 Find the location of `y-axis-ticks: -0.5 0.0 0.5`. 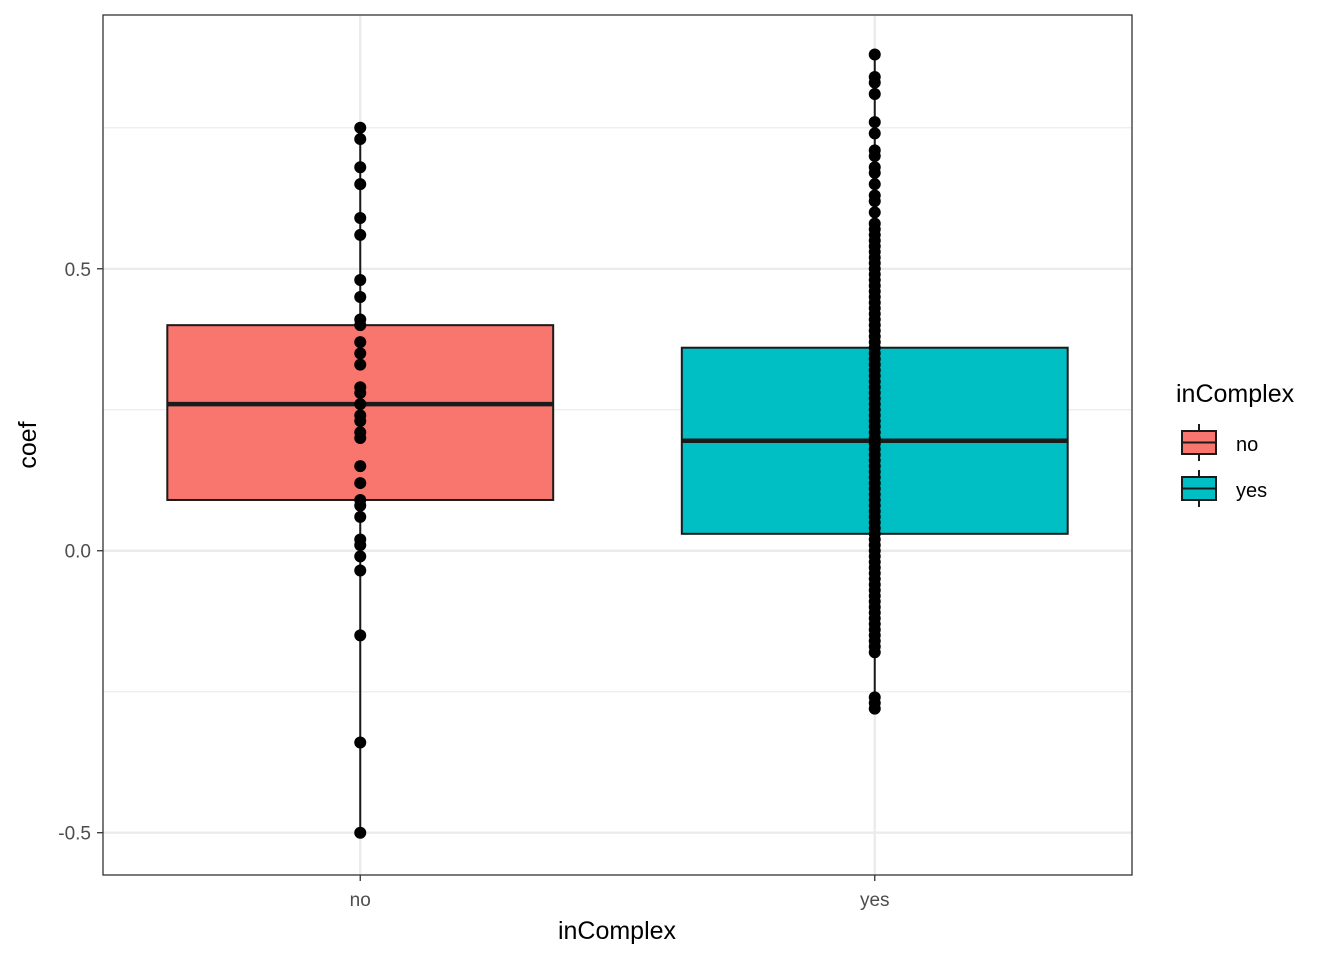

y-axis-ticks: -0.5 0.0 0.5 is located at coordinates (80, 552).